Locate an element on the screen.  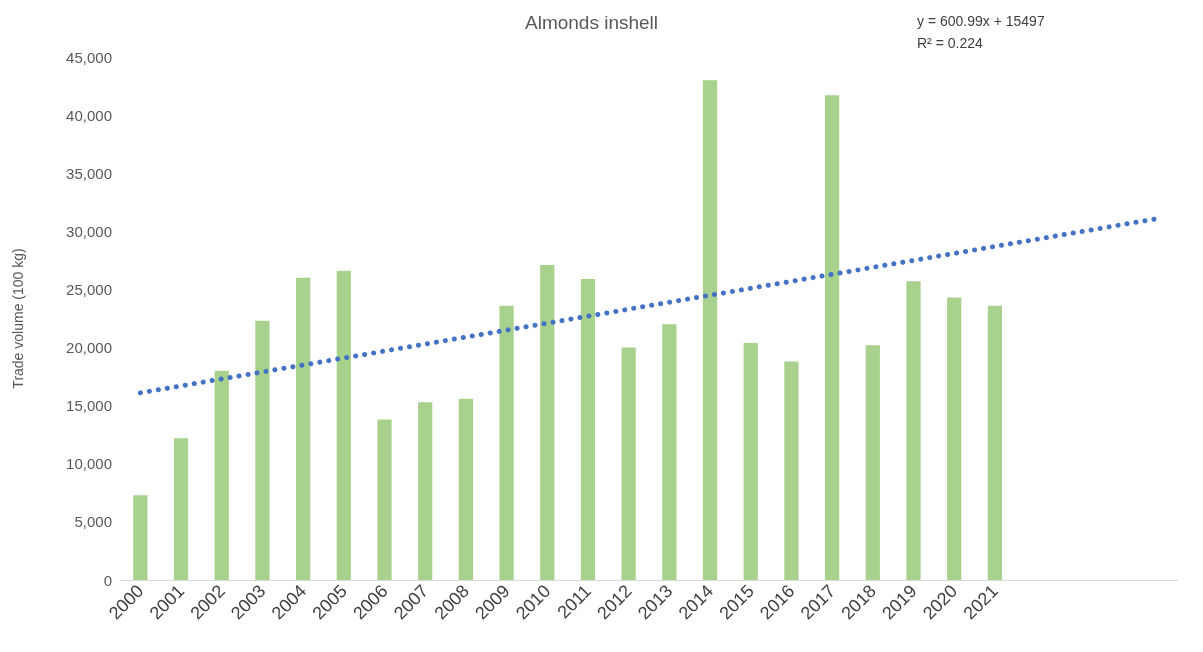
y-tick-label: 45,000 is located at coordinates (89, 57).